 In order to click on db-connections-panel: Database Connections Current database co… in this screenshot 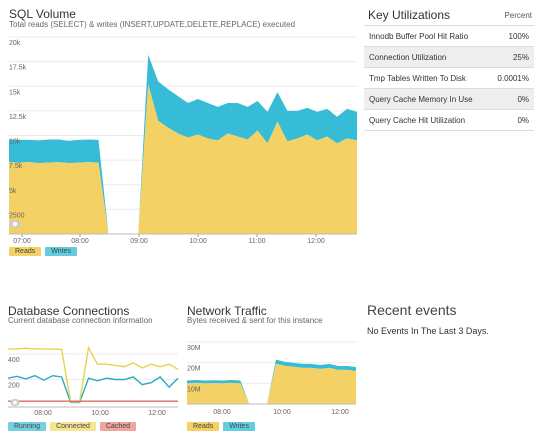, I will do `click(91, 370)`.